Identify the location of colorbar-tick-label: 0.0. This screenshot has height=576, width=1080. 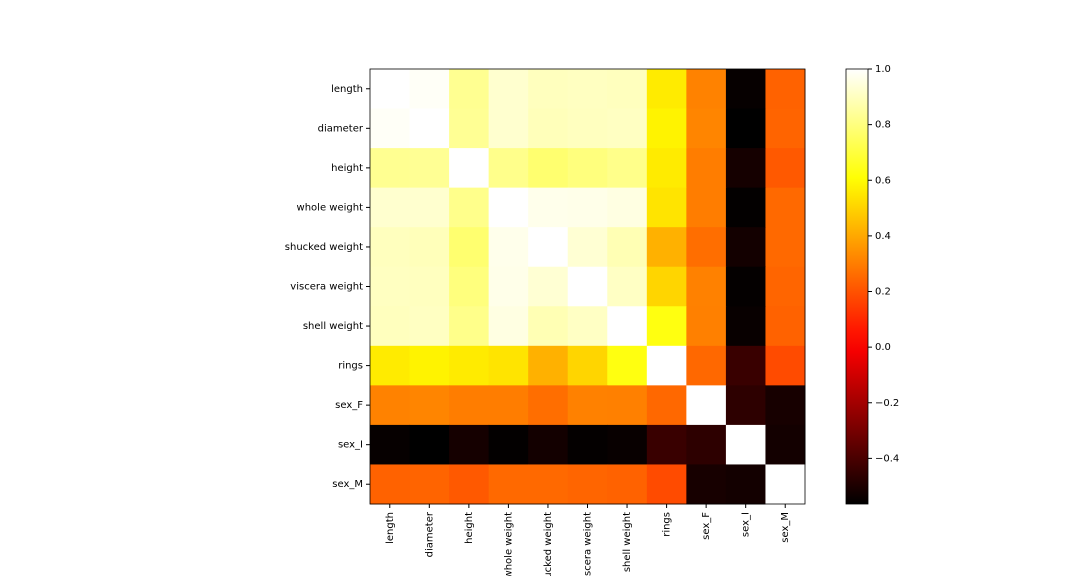
(883, 347).